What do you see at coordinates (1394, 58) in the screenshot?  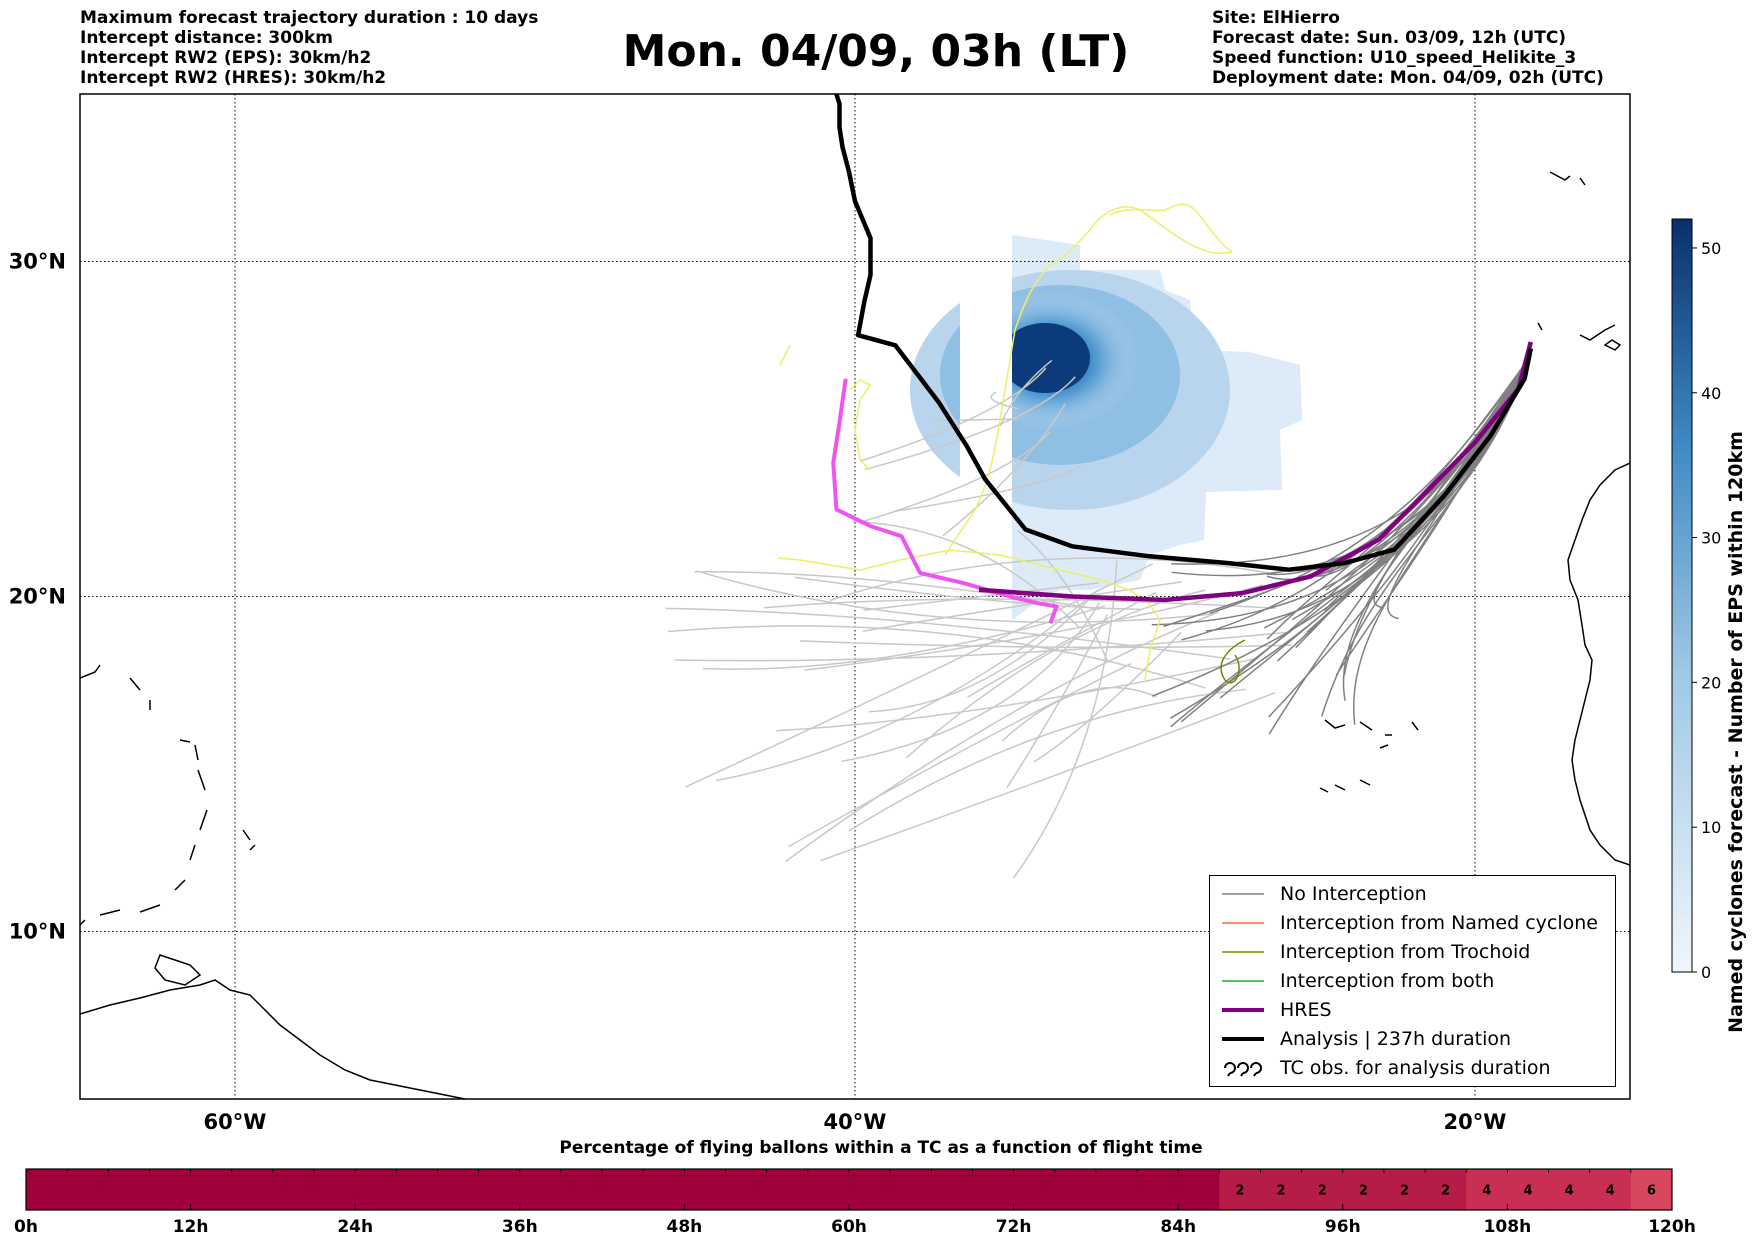 I see `header-right-line: Speed function: U10_speed_Helikite_3` at bounding box center [1394, 58].